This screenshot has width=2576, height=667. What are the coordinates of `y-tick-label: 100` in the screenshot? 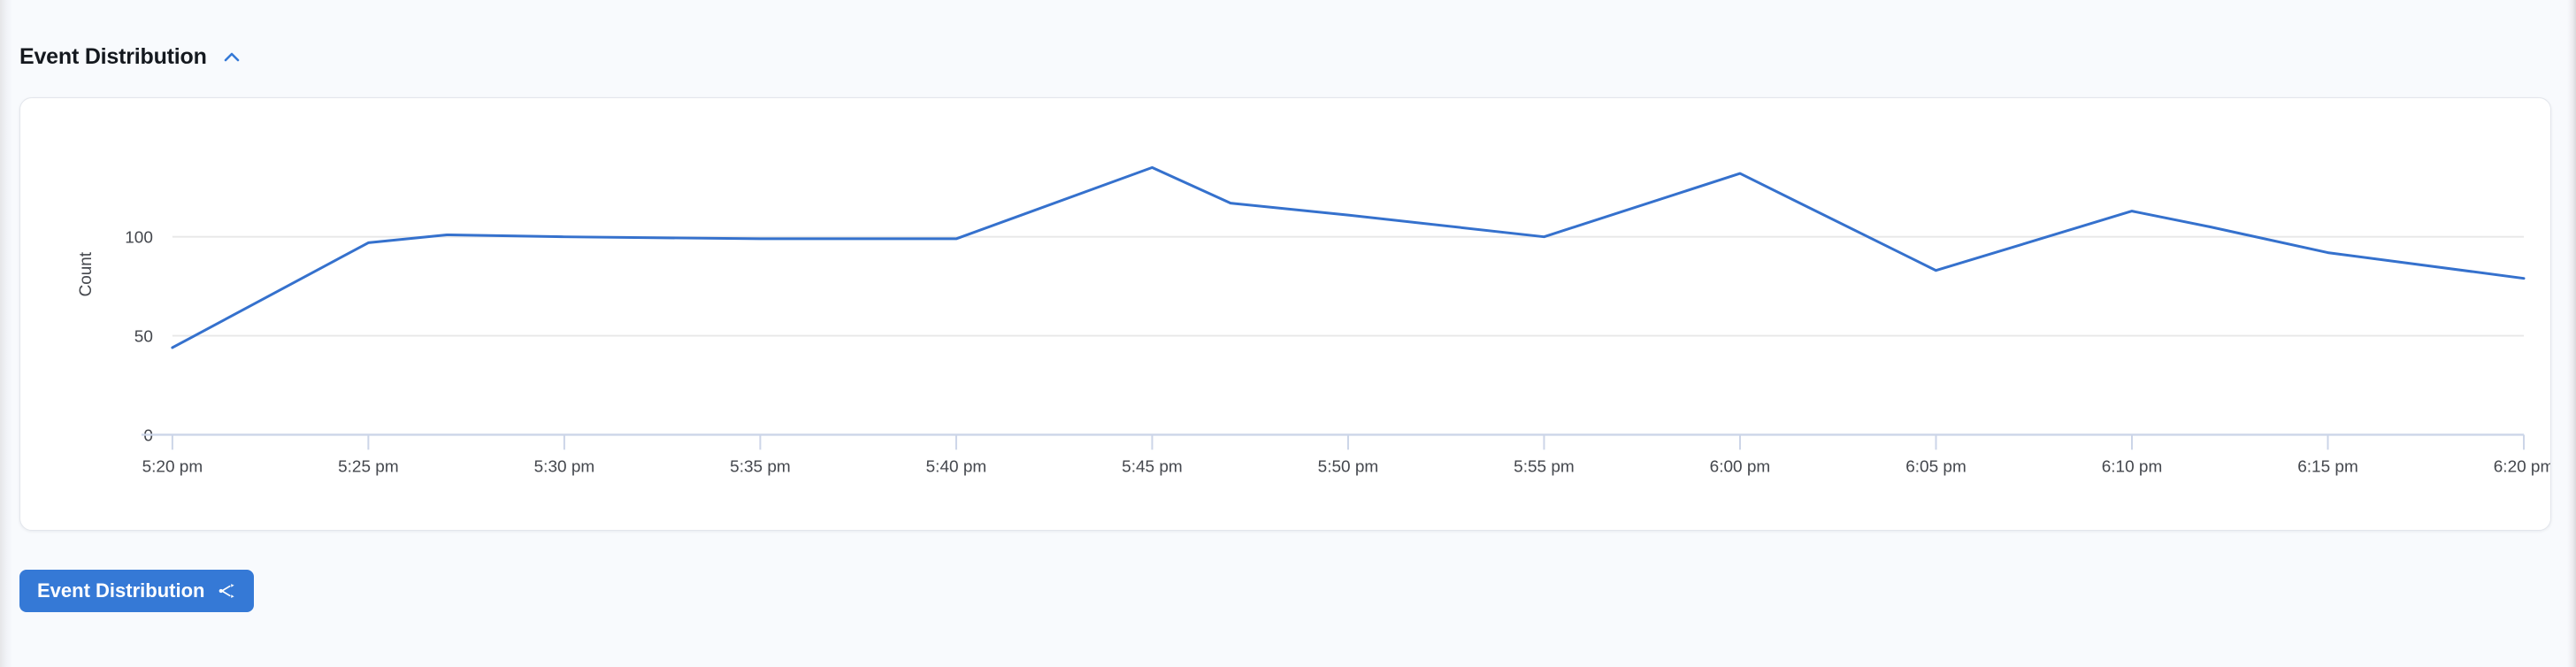 It's located at (139, 238).